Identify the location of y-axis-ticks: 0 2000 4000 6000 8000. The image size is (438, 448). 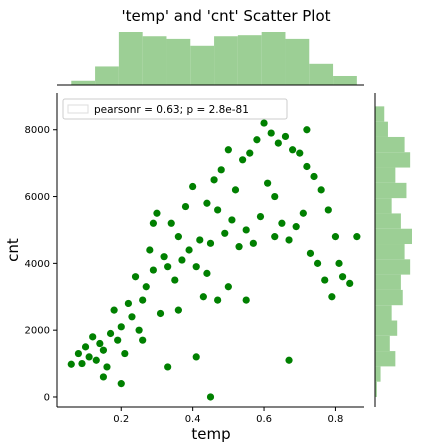
(41, 264).